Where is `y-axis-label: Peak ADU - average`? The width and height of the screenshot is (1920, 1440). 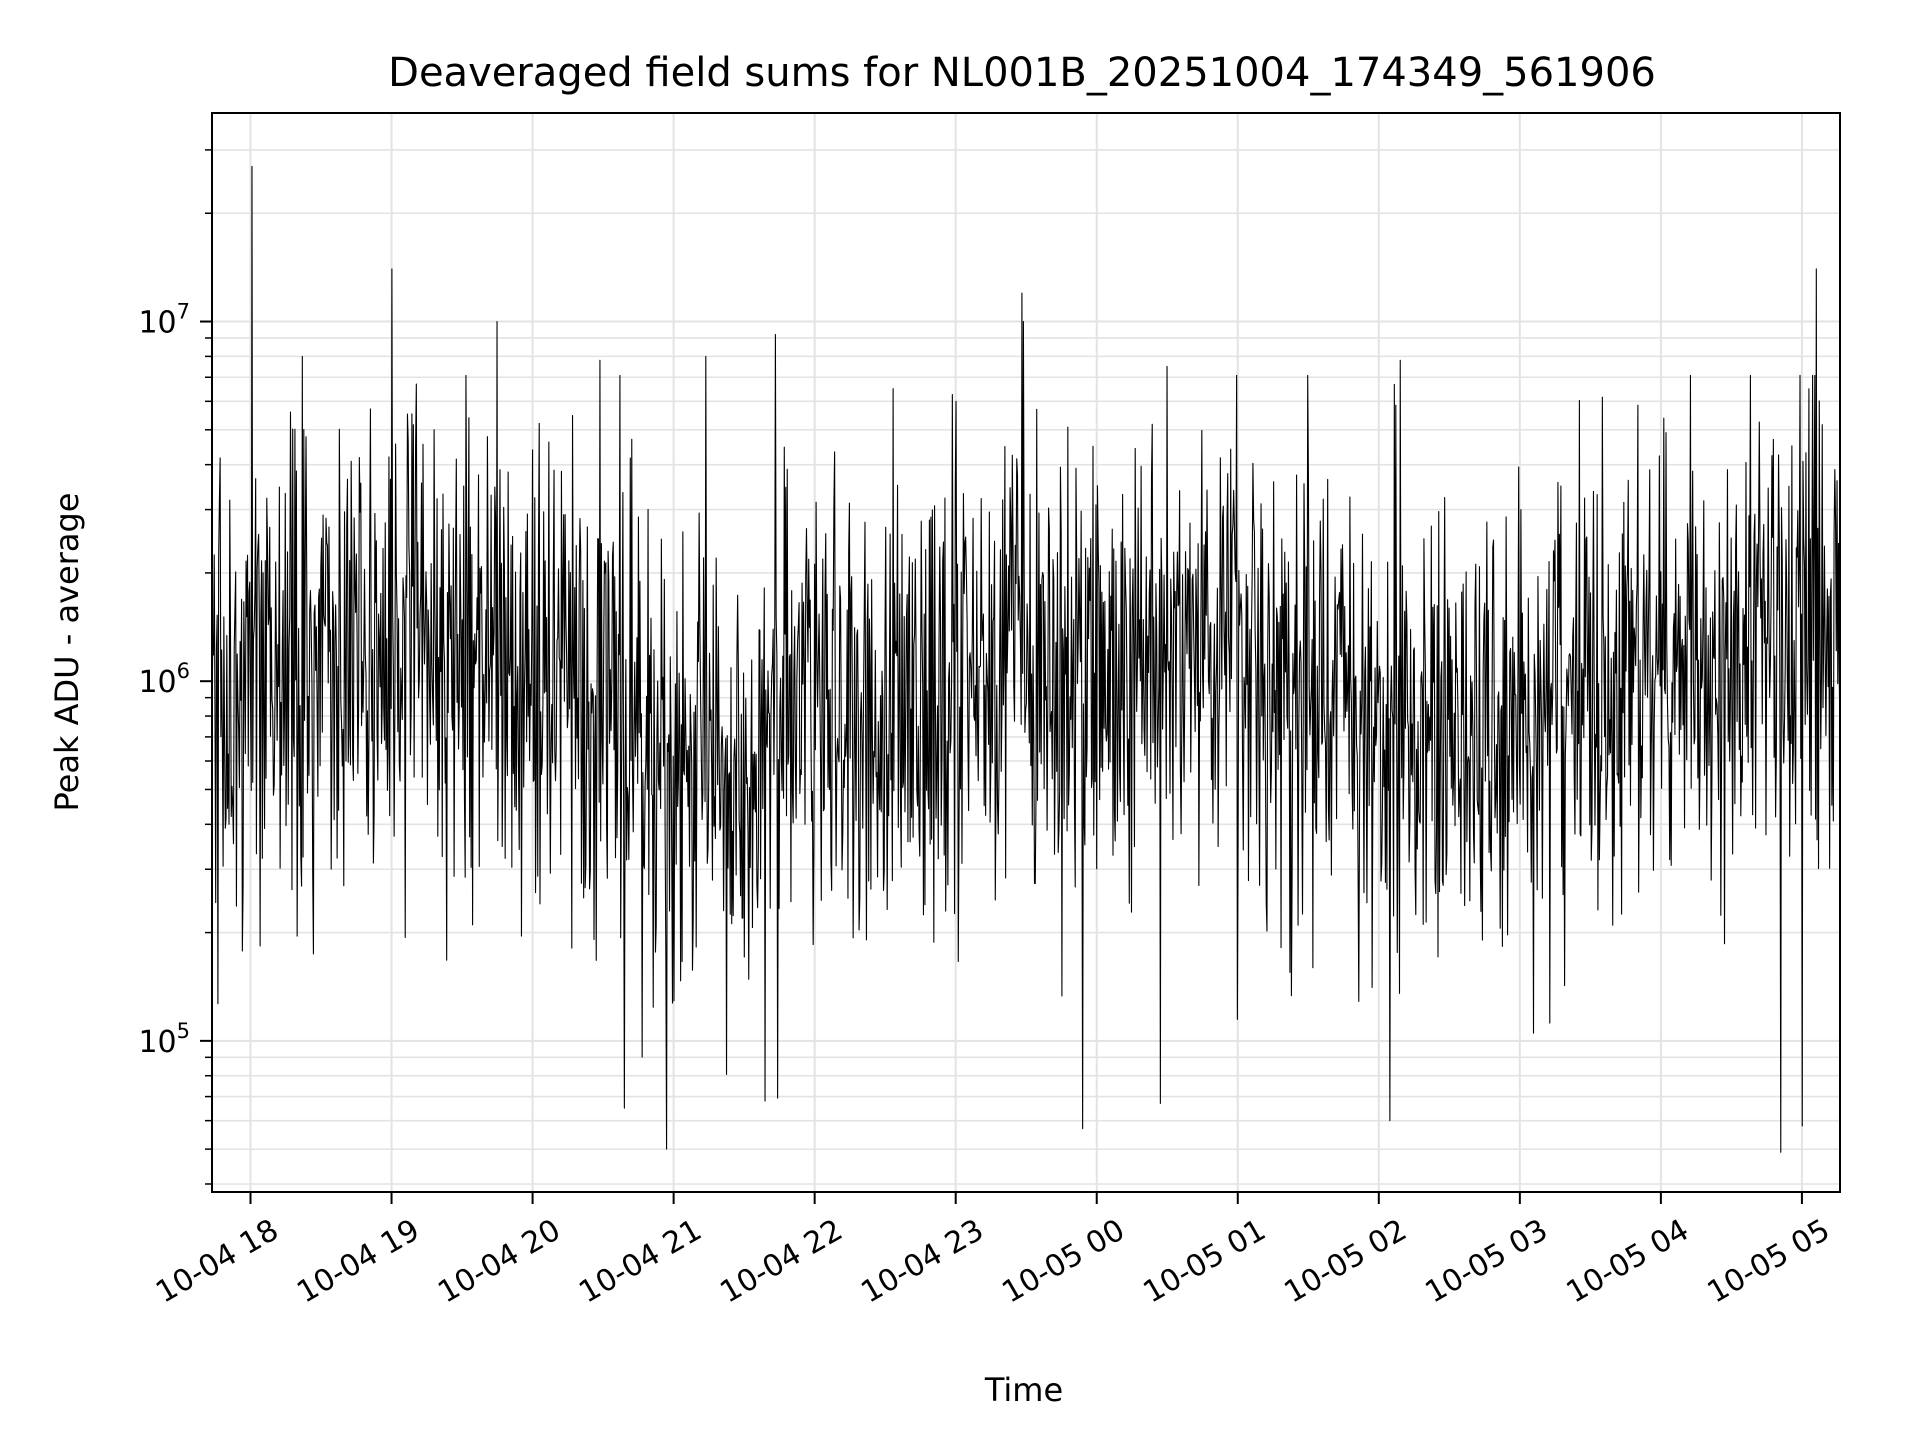 y-axis-label: Peak ADU - average is located at coordinates (67, 652).